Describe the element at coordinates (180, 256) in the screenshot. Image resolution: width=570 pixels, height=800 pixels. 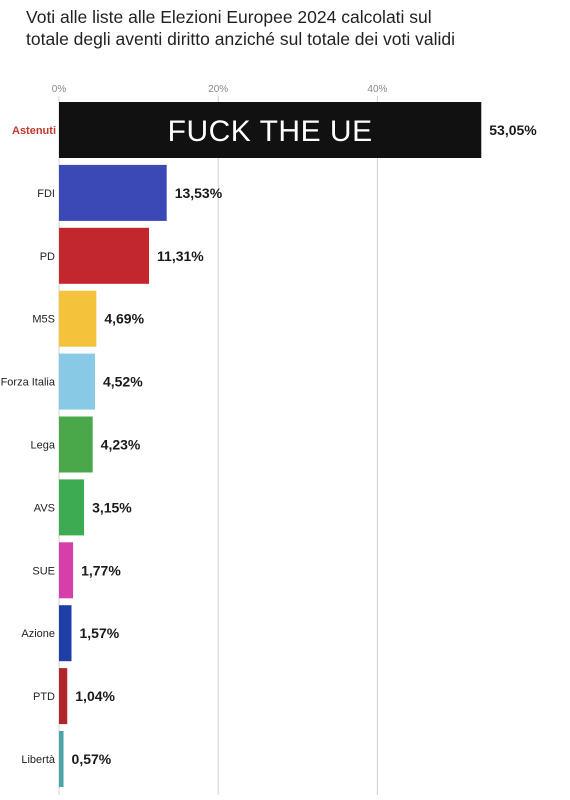
I see `value-label: 11,31%` at that location.